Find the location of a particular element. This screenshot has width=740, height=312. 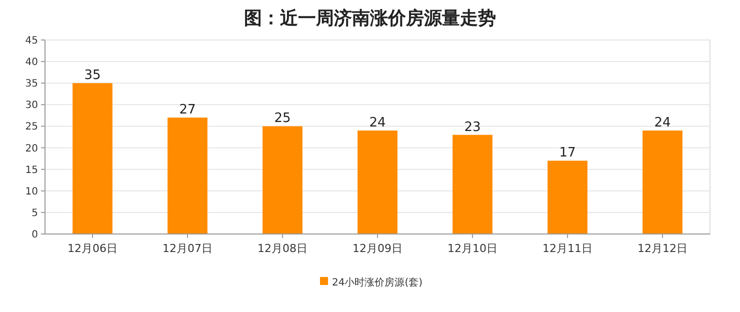

y-tick-label: 40 is located at coordinates (31, 62).